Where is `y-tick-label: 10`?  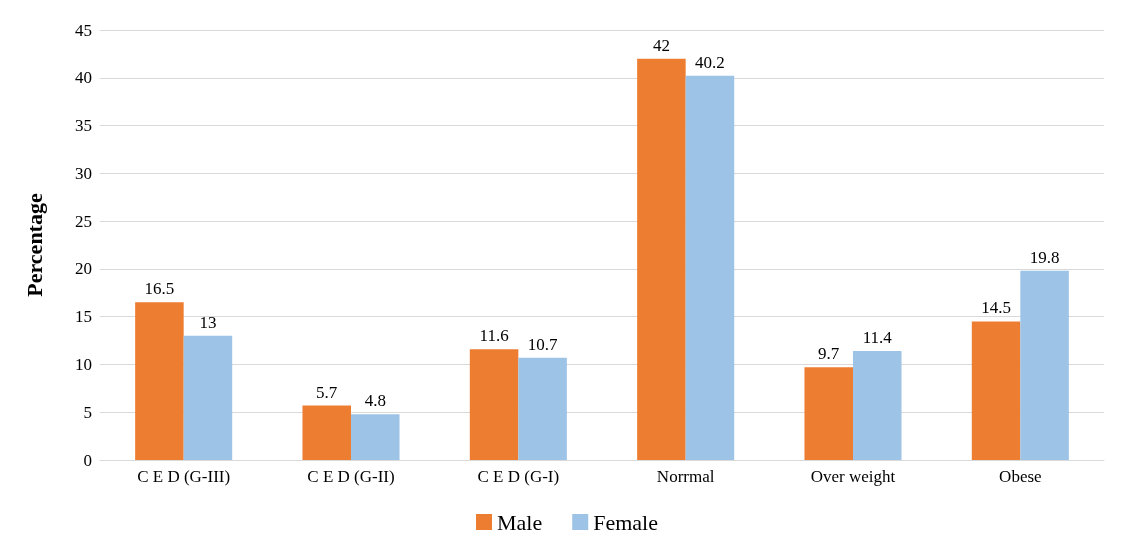
y-tick-label: 10 is located at coordinates (83, 364).